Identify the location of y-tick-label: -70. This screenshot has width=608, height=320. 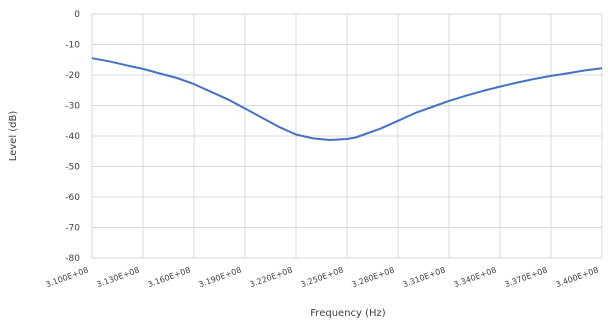
(72, 229).